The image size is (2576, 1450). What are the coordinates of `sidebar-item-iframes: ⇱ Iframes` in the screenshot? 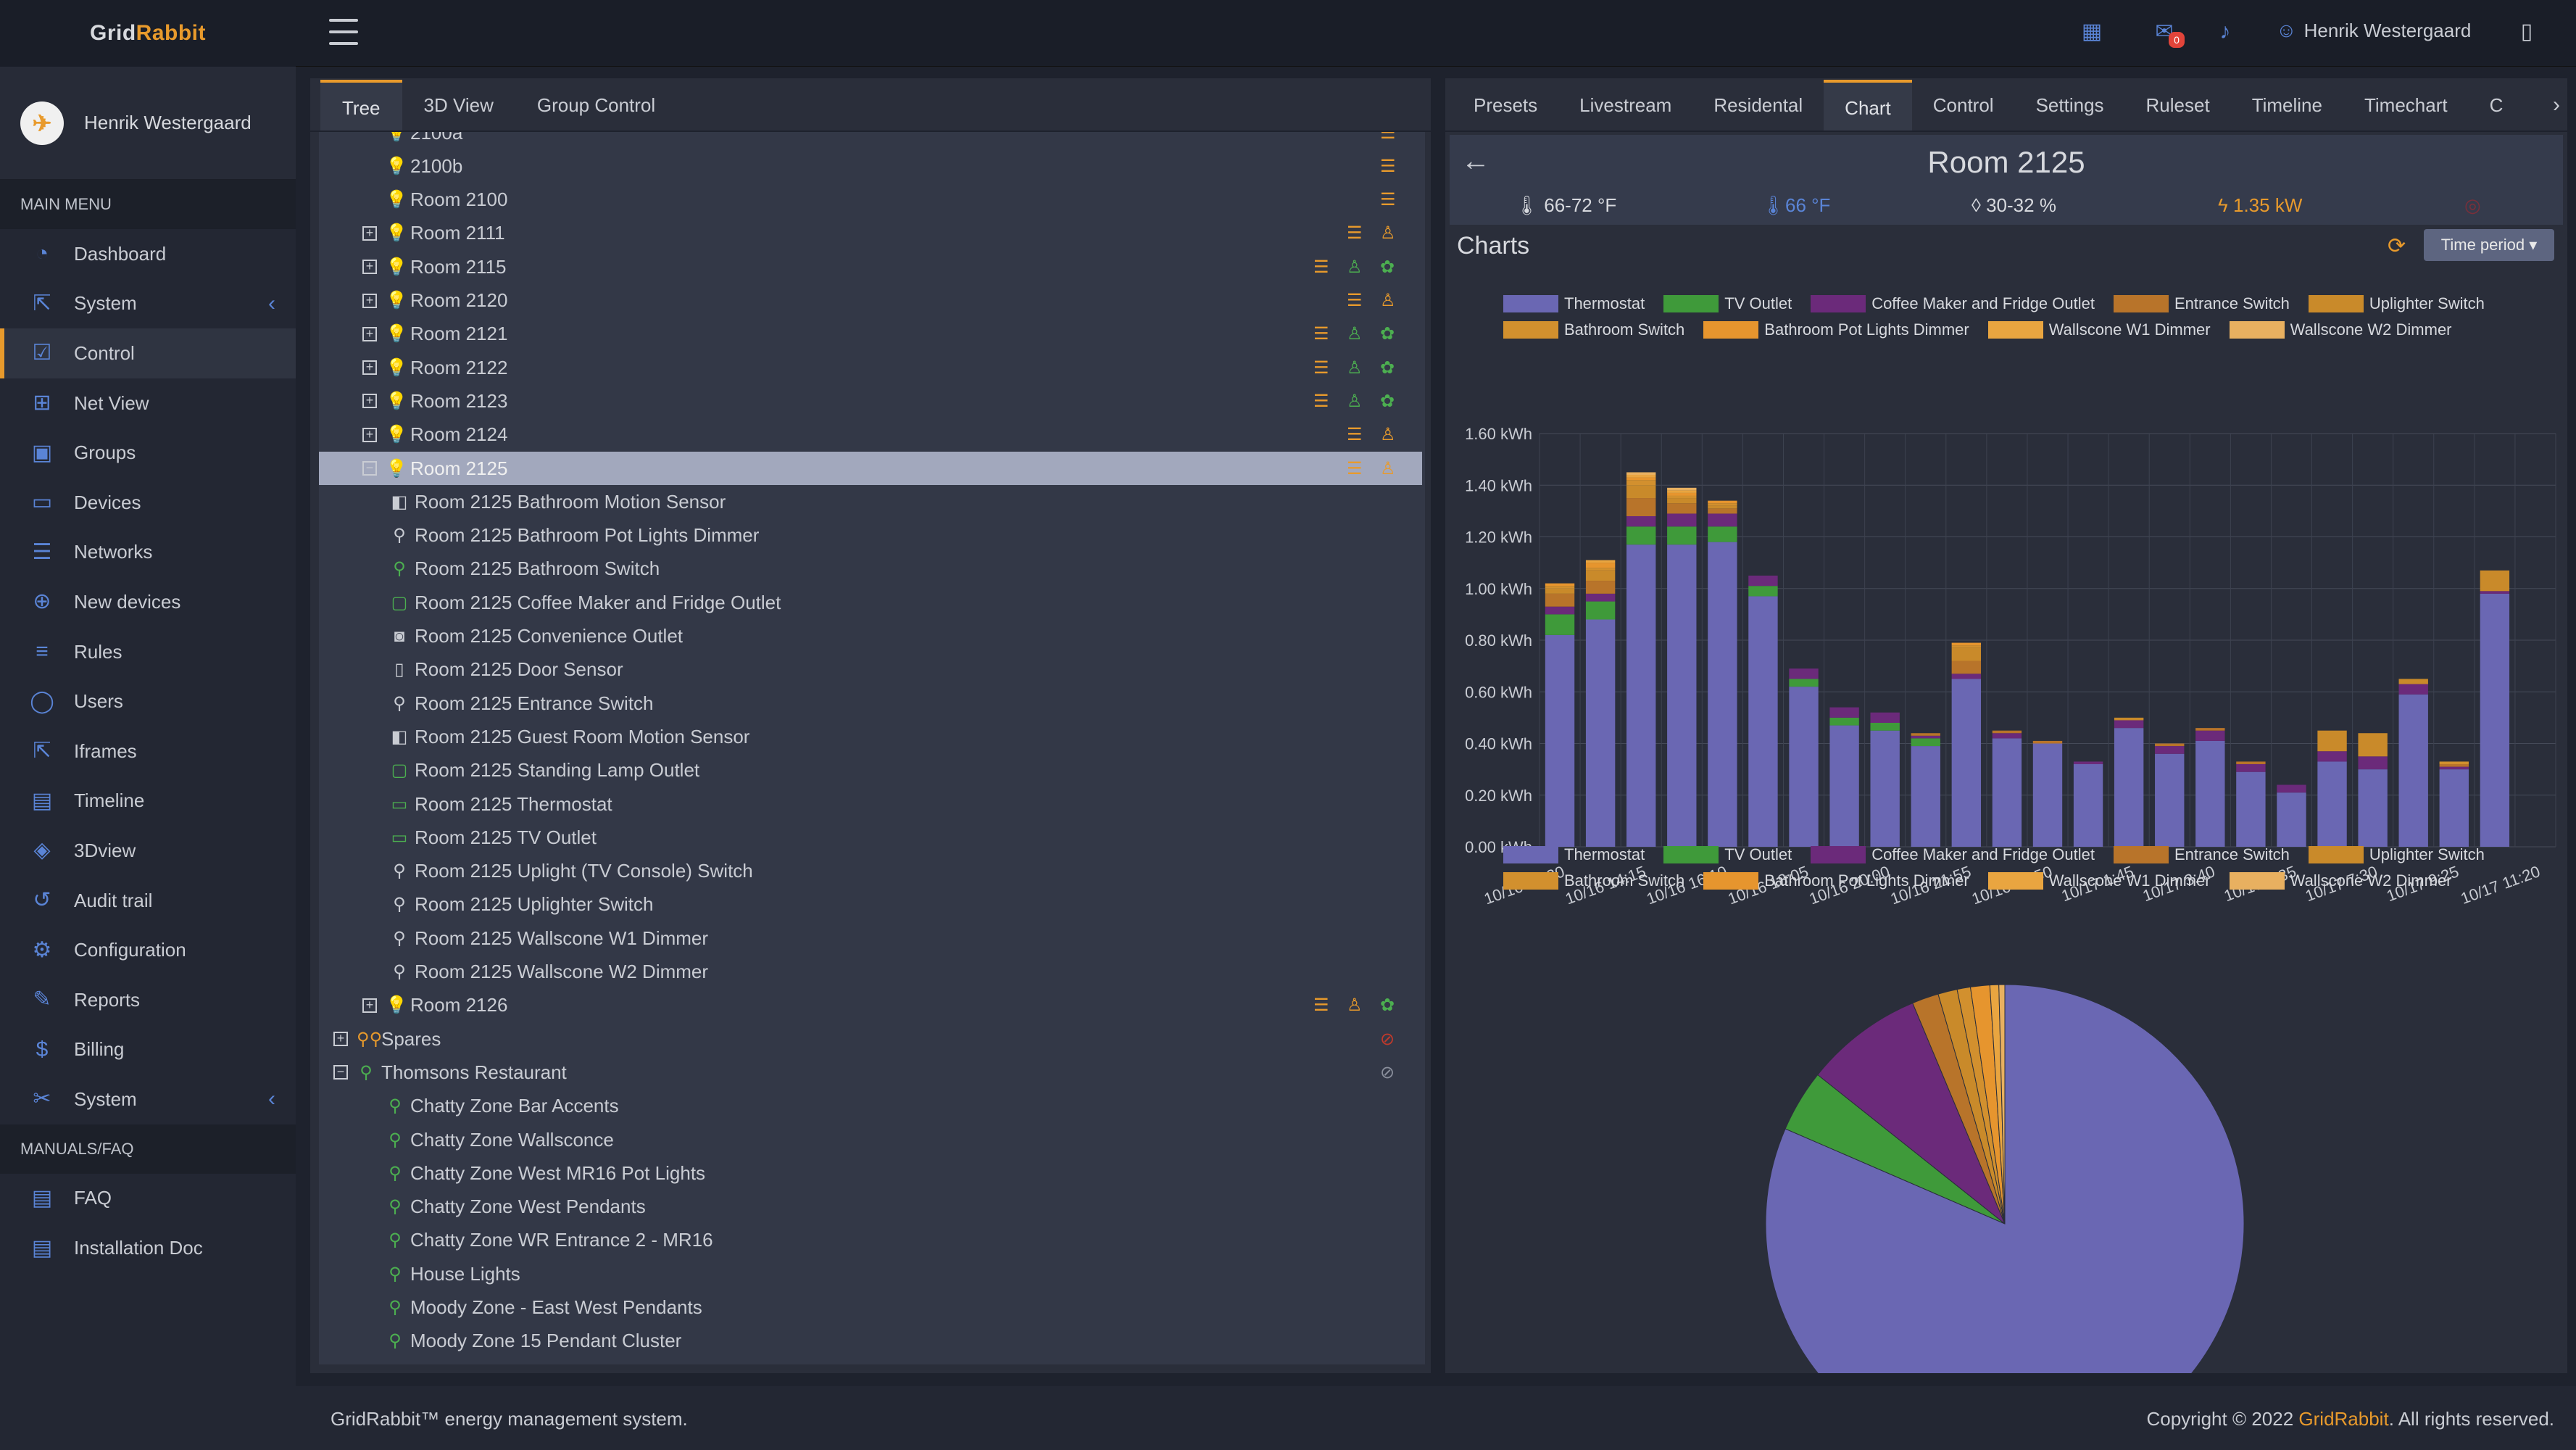 It's located at (148, 751).